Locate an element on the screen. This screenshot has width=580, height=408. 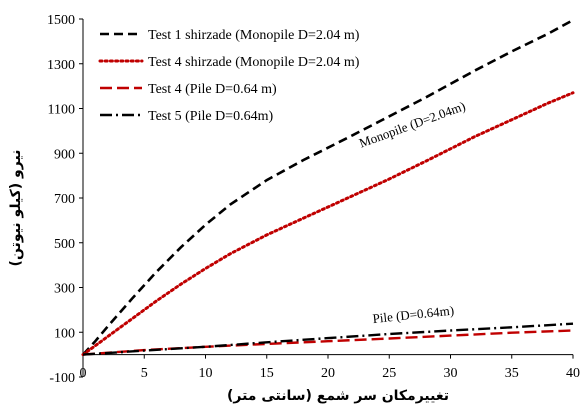
x-tick-label: 15 is located at coordinates (267, 373).